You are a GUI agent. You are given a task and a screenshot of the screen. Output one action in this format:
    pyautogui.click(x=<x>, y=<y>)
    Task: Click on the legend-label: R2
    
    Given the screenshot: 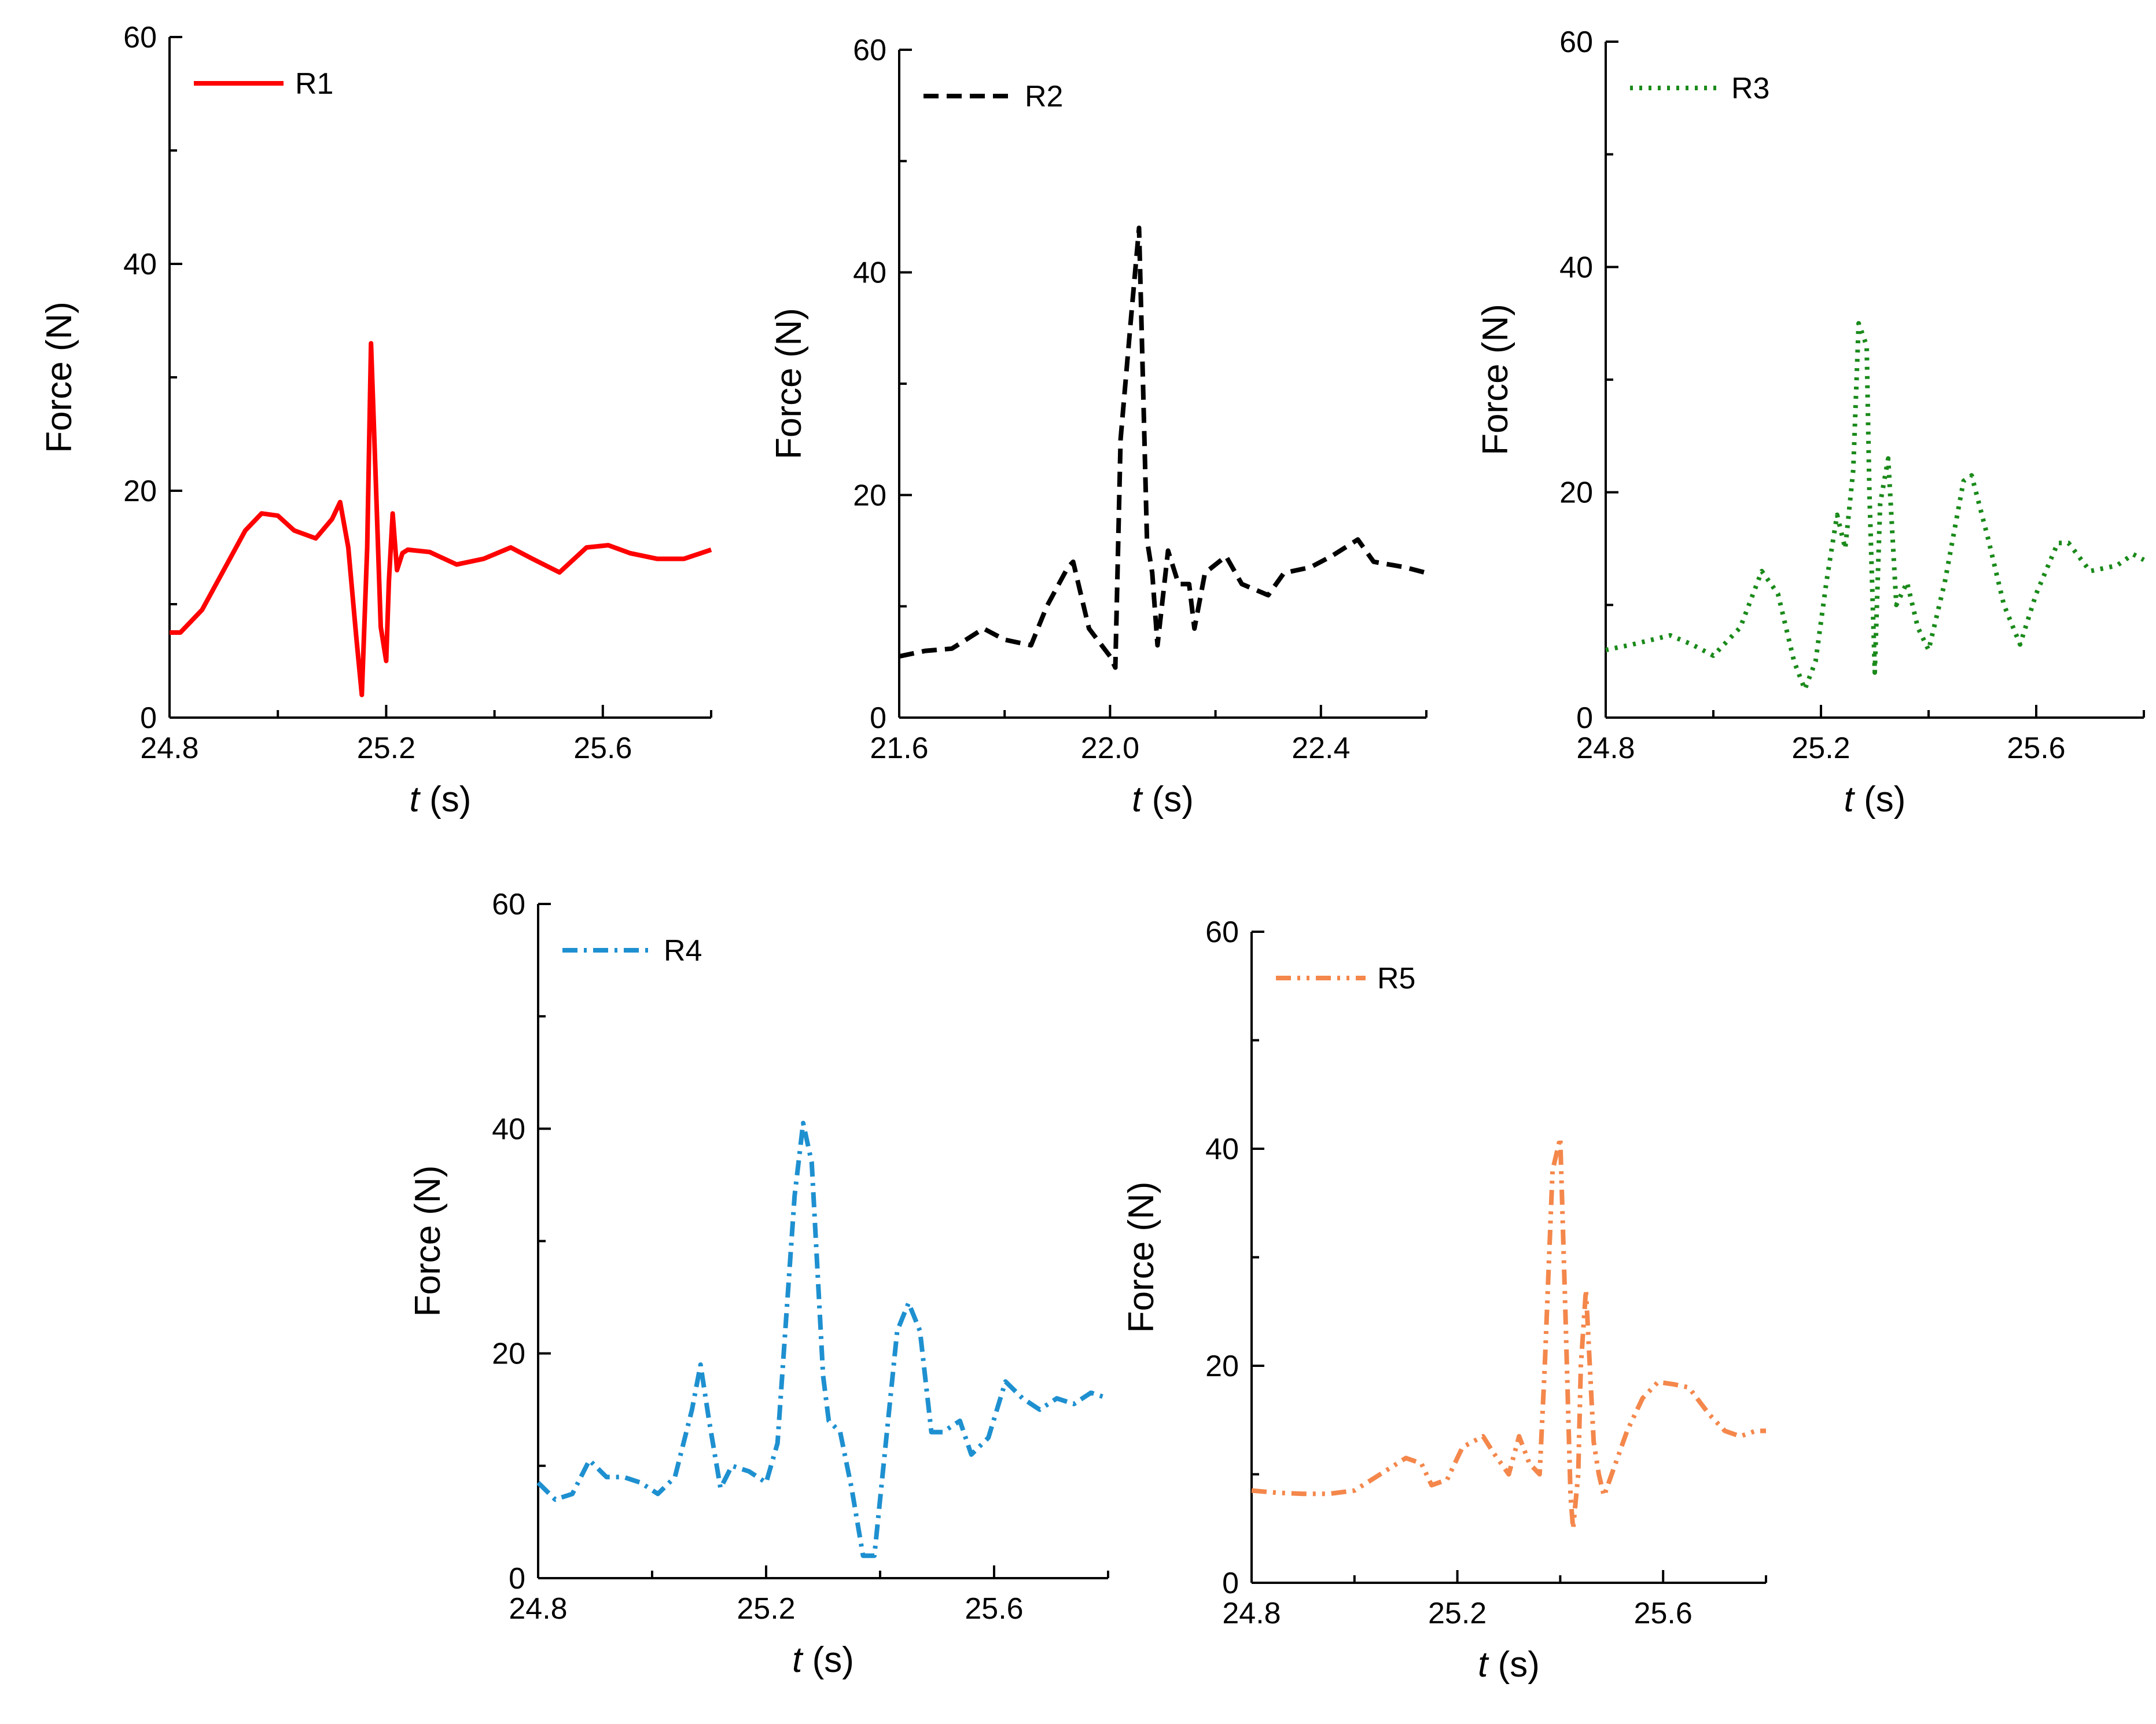 What is the action you would take?
    pyautogui.click(x=1044, y=97)
    